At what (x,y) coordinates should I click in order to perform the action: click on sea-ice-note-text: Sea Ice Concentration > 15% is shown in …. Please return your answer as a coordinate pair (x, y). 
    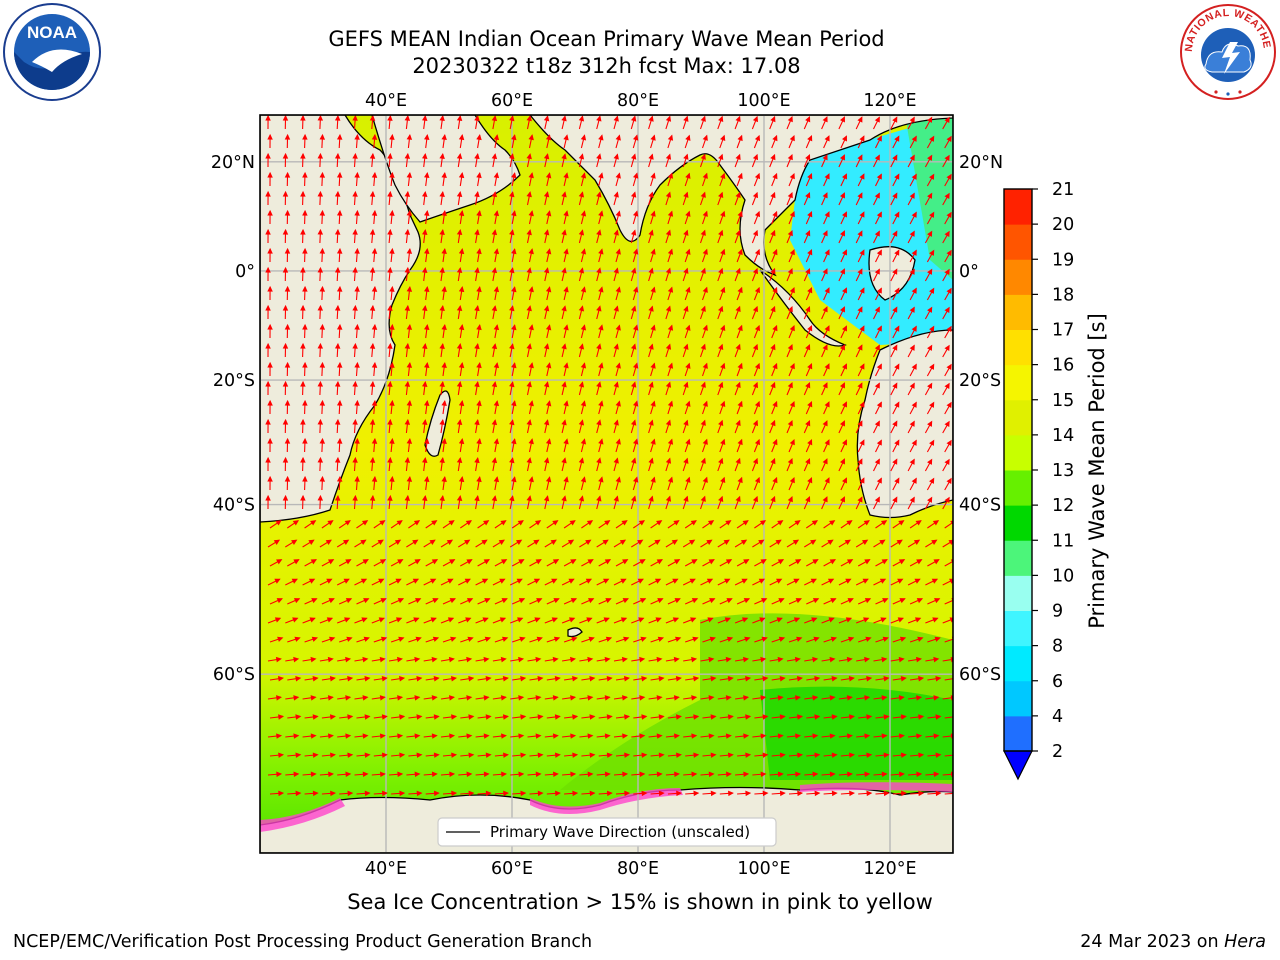
    Looking at the image, I should click on (640, 902).